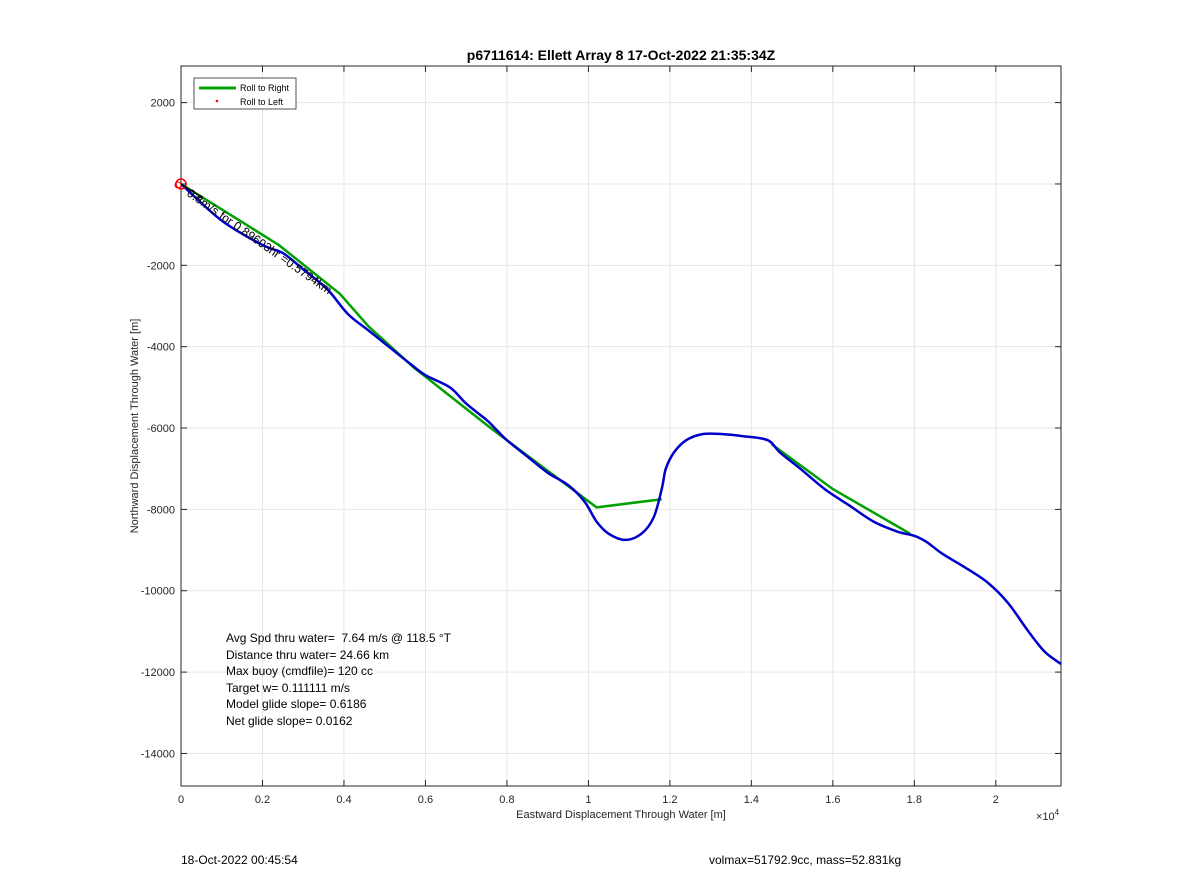 This screenshot has height=885, width=1200. Describe the element at coordinates (217, 101) in the screenshot. I see `legend-roll-left-swatch` at that location.